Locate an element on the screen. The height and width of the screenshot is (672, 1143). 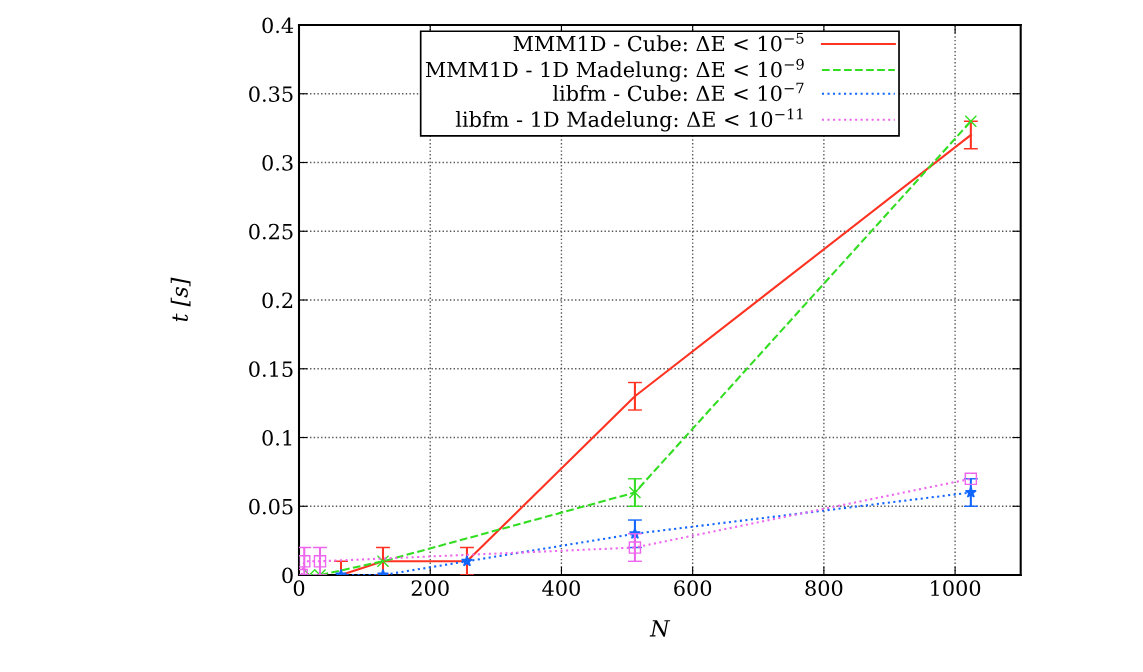
legend-label: libfm - Cube: ΔE < 10$^{−7}$ is located at coordinates (678, 92).